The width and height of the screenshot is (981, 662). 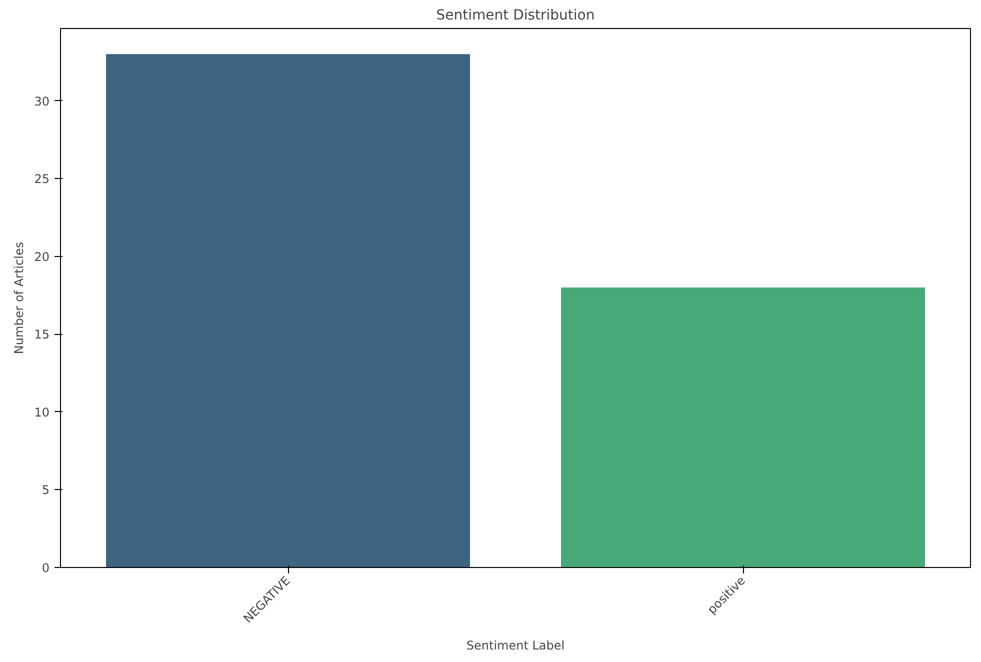 I want to click on chart-title: Sentiment Distribution, so click(x=515, y=16).